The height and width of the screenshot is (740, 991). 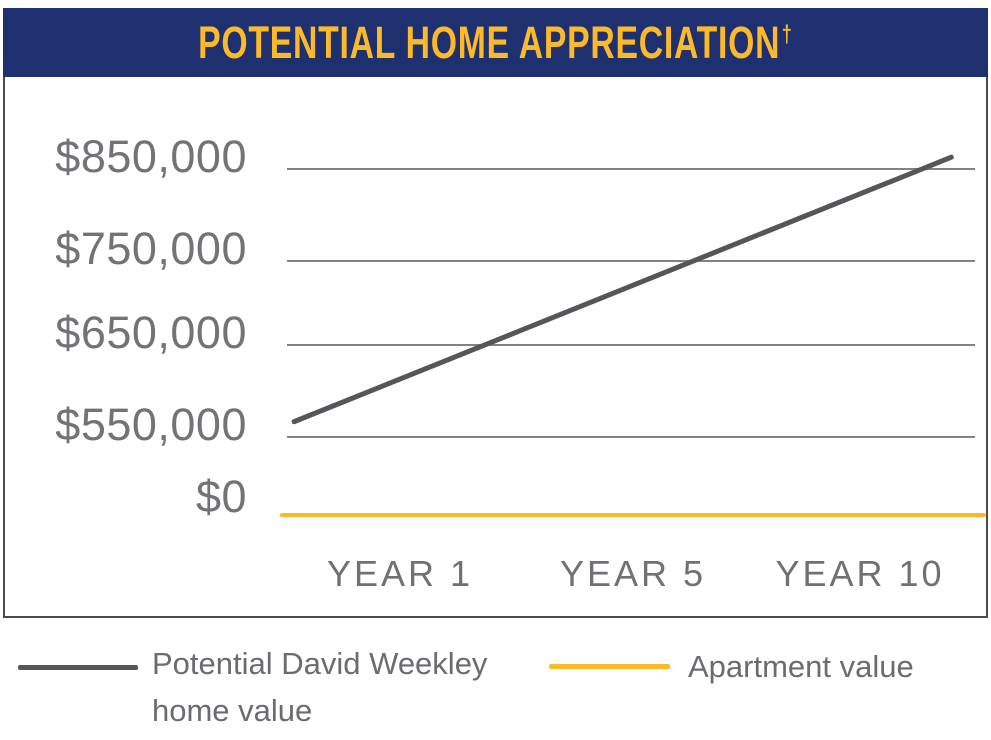 What do you see at coordinates (151, 248) in the screenshot?
I see `y-tick-label: $750,000` at bounding box center [151, 248].